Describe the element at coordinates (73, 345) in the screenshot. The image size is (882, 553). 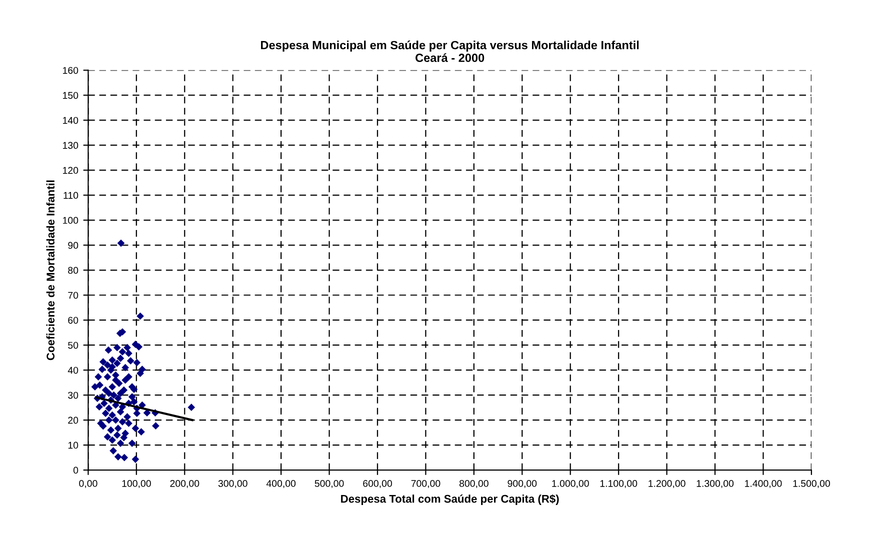
I see `y-tick-label: 50` at that location.